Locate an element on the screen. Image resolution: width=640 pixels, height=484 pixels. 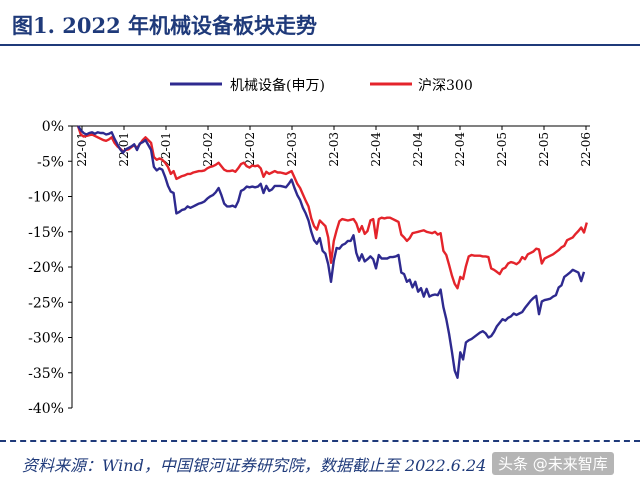
title-divider is located at coordinates (320, 45).